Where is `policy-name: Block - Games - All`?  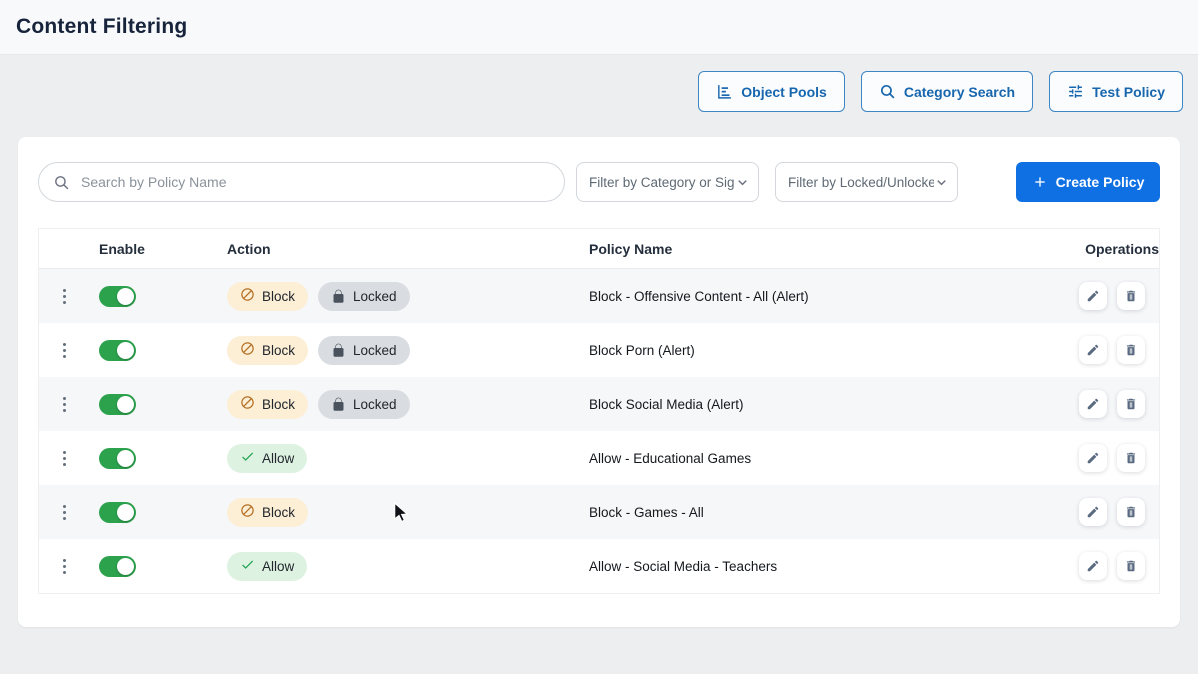 policy-name: Block - Games - All is located at coordinates (646, 512).